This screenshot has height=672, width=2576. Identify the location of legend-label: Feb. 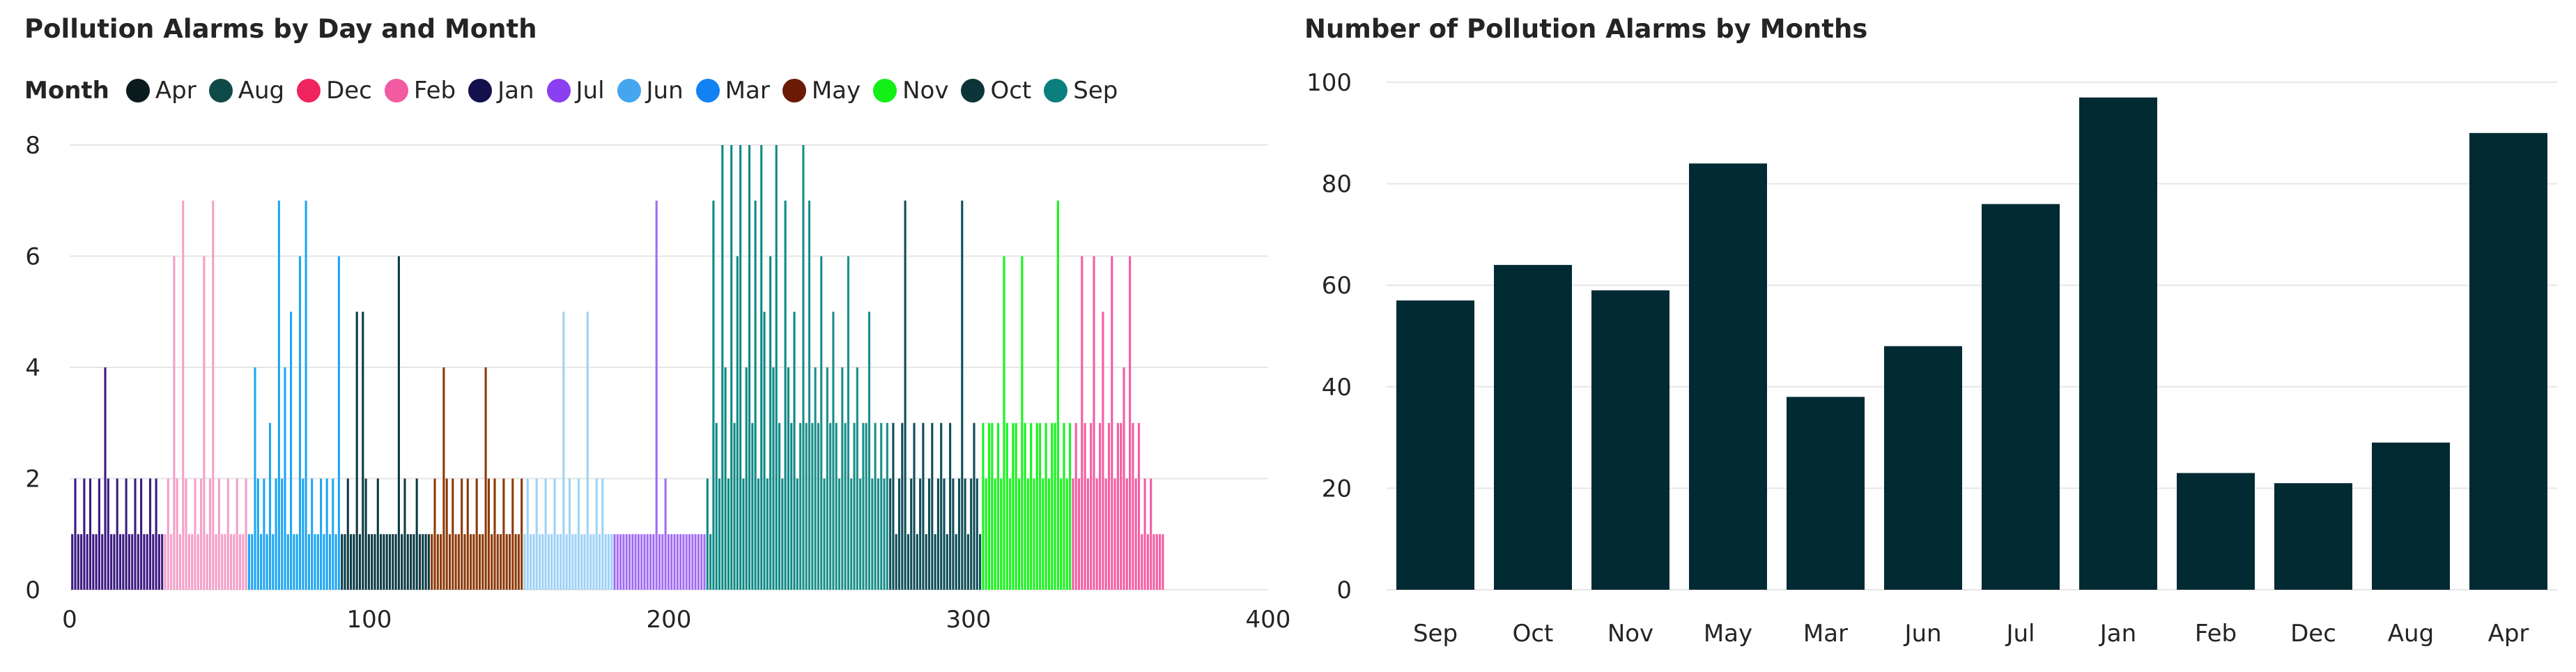
(434, 91).